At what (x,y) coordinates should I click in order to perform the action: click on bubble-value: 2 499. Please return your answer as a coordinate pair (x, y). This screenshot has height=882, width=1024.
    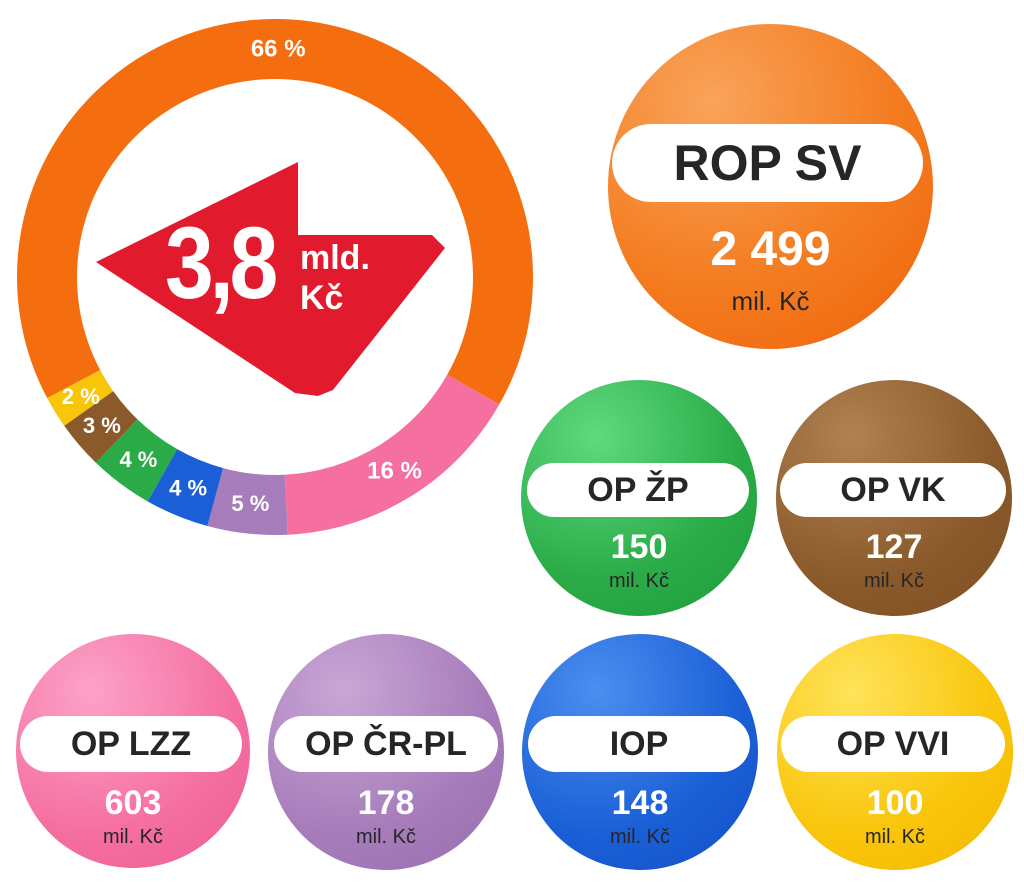
    Looking at the image, I should click on (770, 249).